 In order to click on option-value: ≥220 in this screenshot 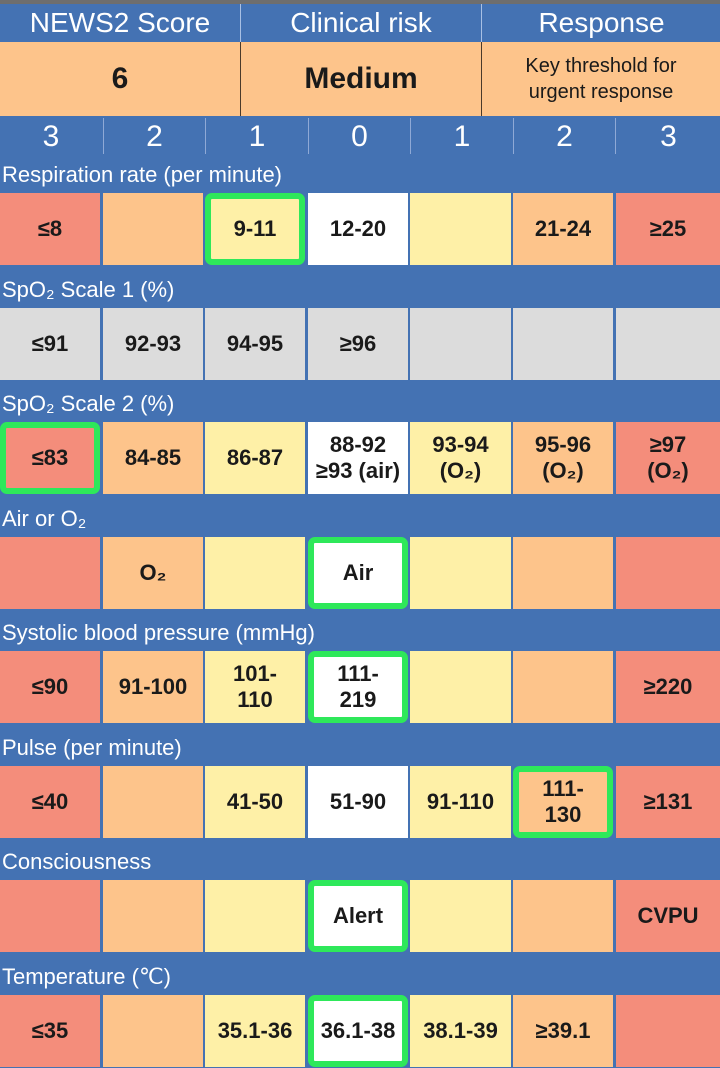, I will do `click(668, 686)`.